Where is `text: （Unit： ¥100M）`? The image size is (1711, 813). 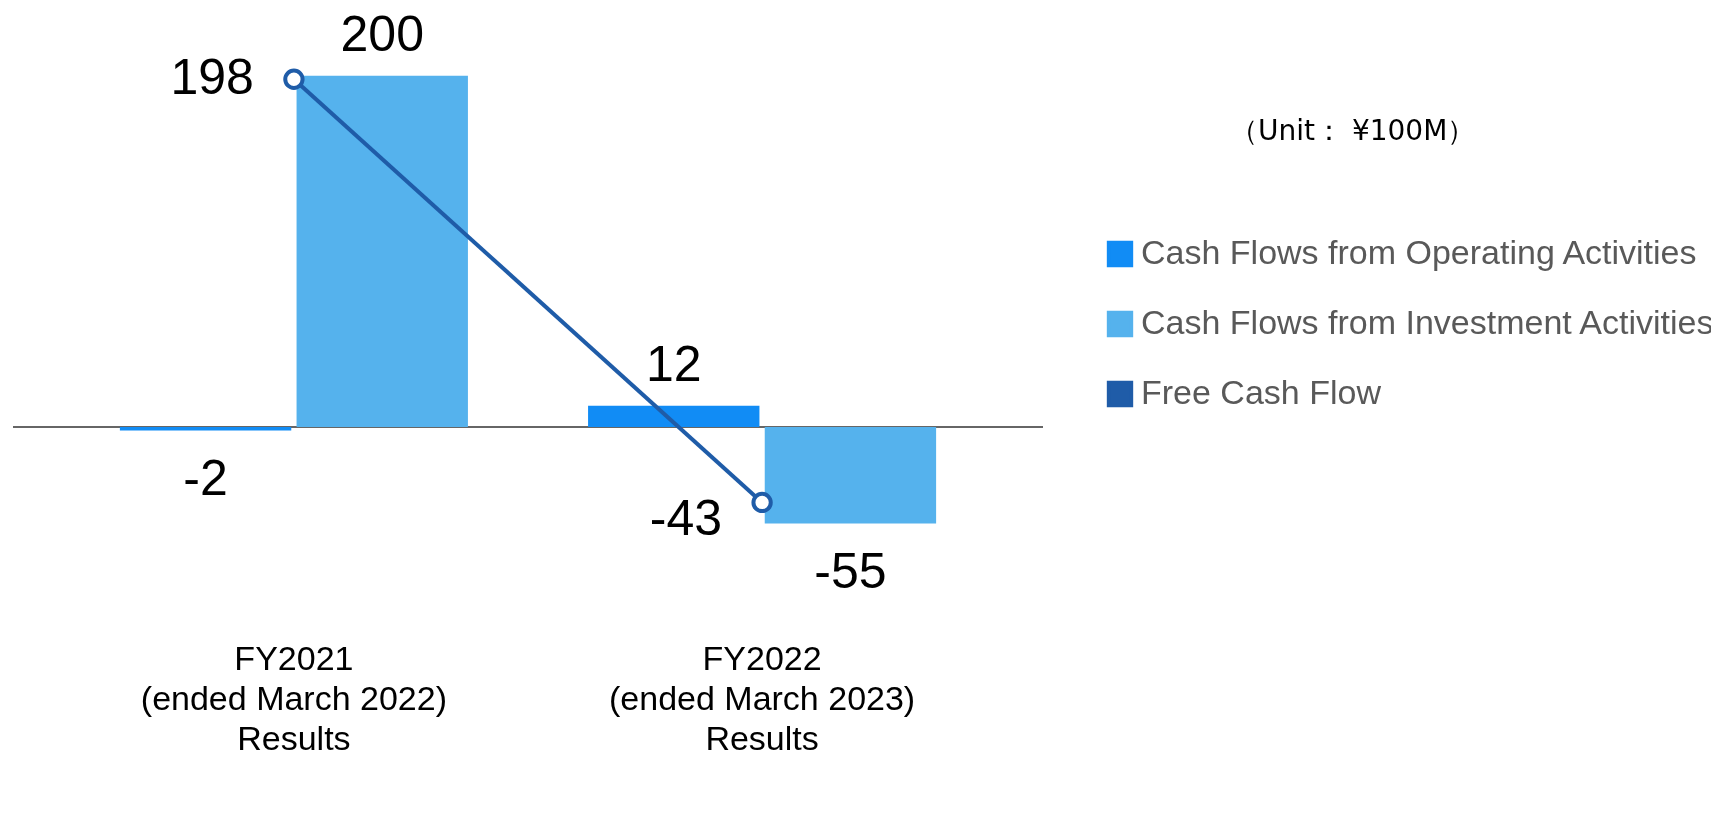 text: （Unit： ¥100M） is located at coordinates (1353, 131).